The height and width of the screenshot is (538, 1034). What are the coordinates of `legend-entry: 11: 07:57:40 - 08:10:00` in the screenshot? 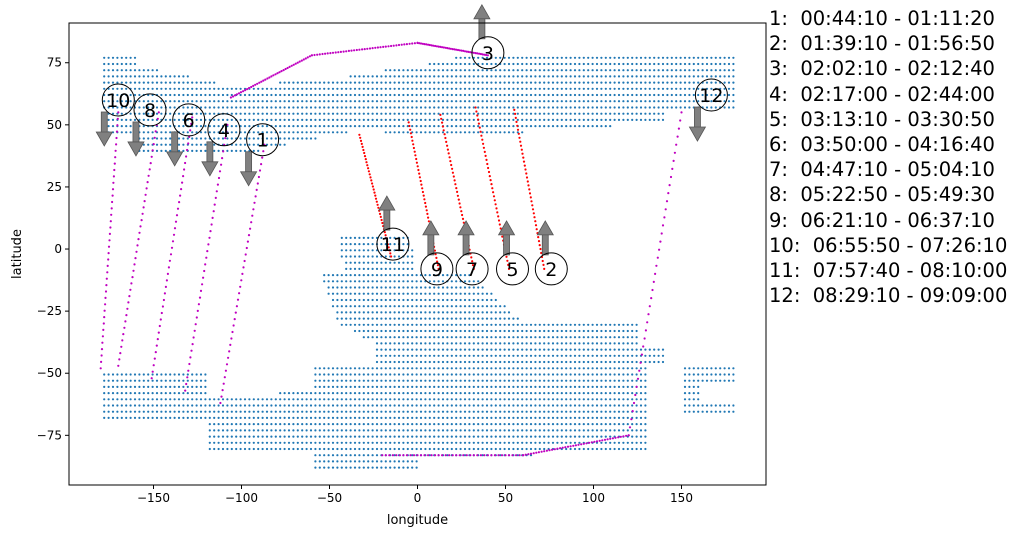 It's located at (888, 270).